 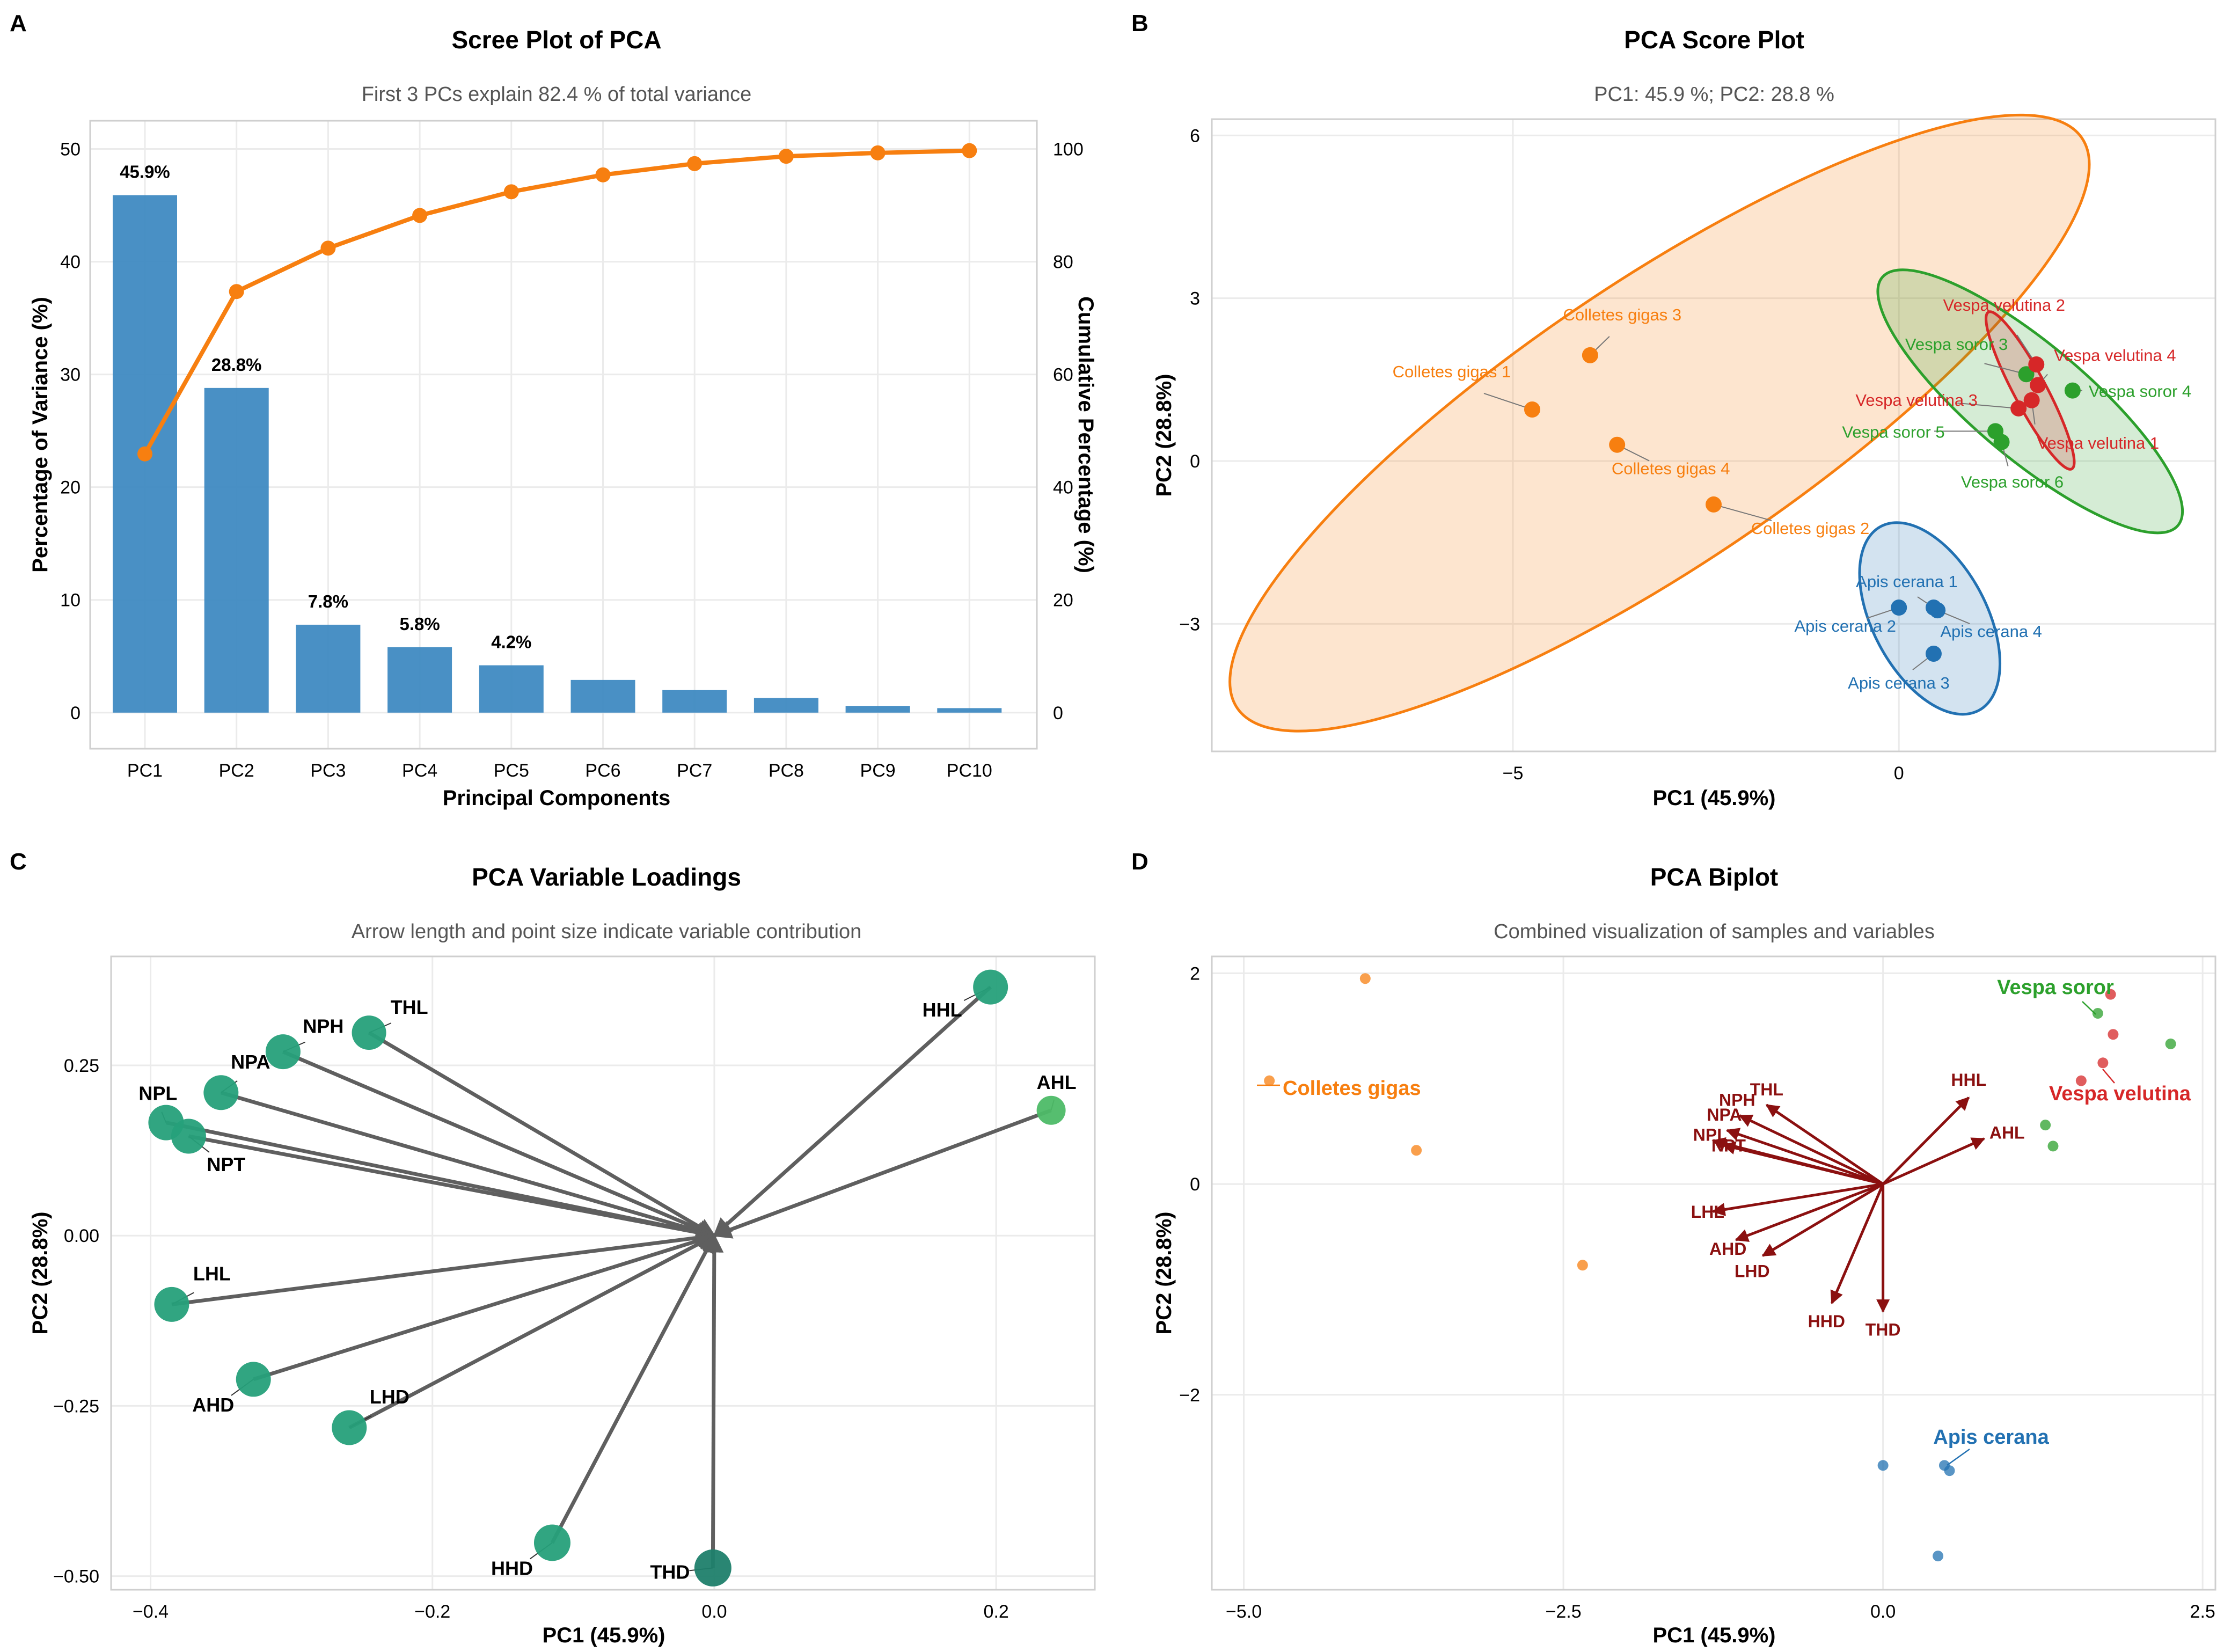 What do you see at coordinates (432, 1612) in the screenshot?
I see `x-tick-label: −0.2` at bounding box center [432, 1612].